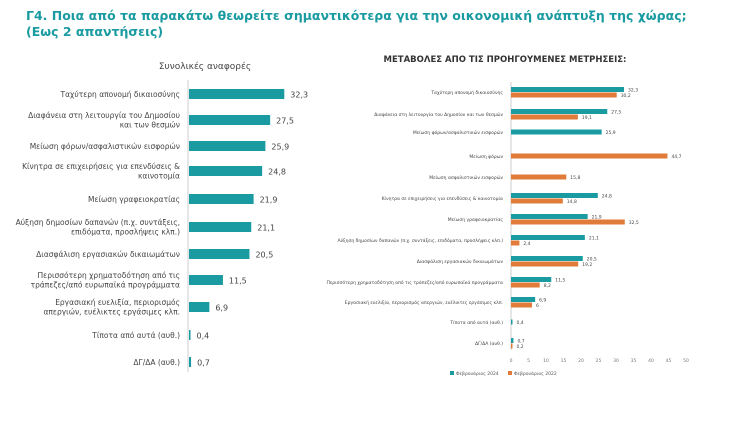 This screenshot has width=734, height=424. What do you see at coordinates (134, 199) in the screenshot?
I see `left-category-label: Μείωση γραφειοκρατίας` at bounding box center [134, 199].